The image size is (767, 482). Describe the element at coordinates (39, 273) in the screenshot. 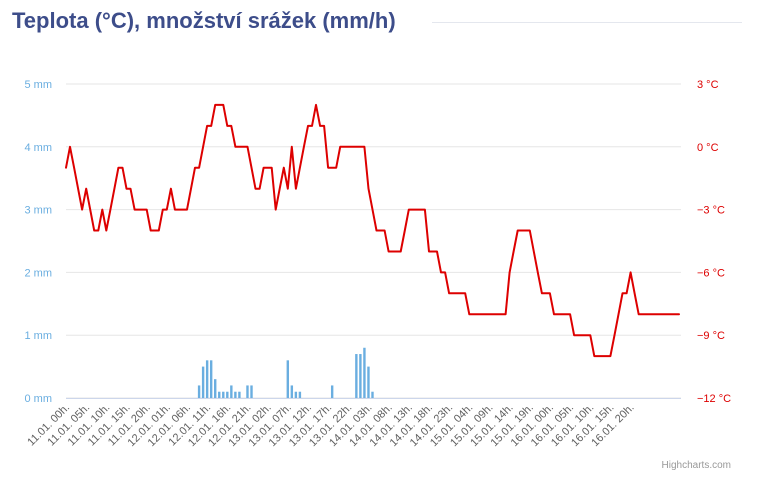

I see `y-left-tick-label: 2 mm` at that location.